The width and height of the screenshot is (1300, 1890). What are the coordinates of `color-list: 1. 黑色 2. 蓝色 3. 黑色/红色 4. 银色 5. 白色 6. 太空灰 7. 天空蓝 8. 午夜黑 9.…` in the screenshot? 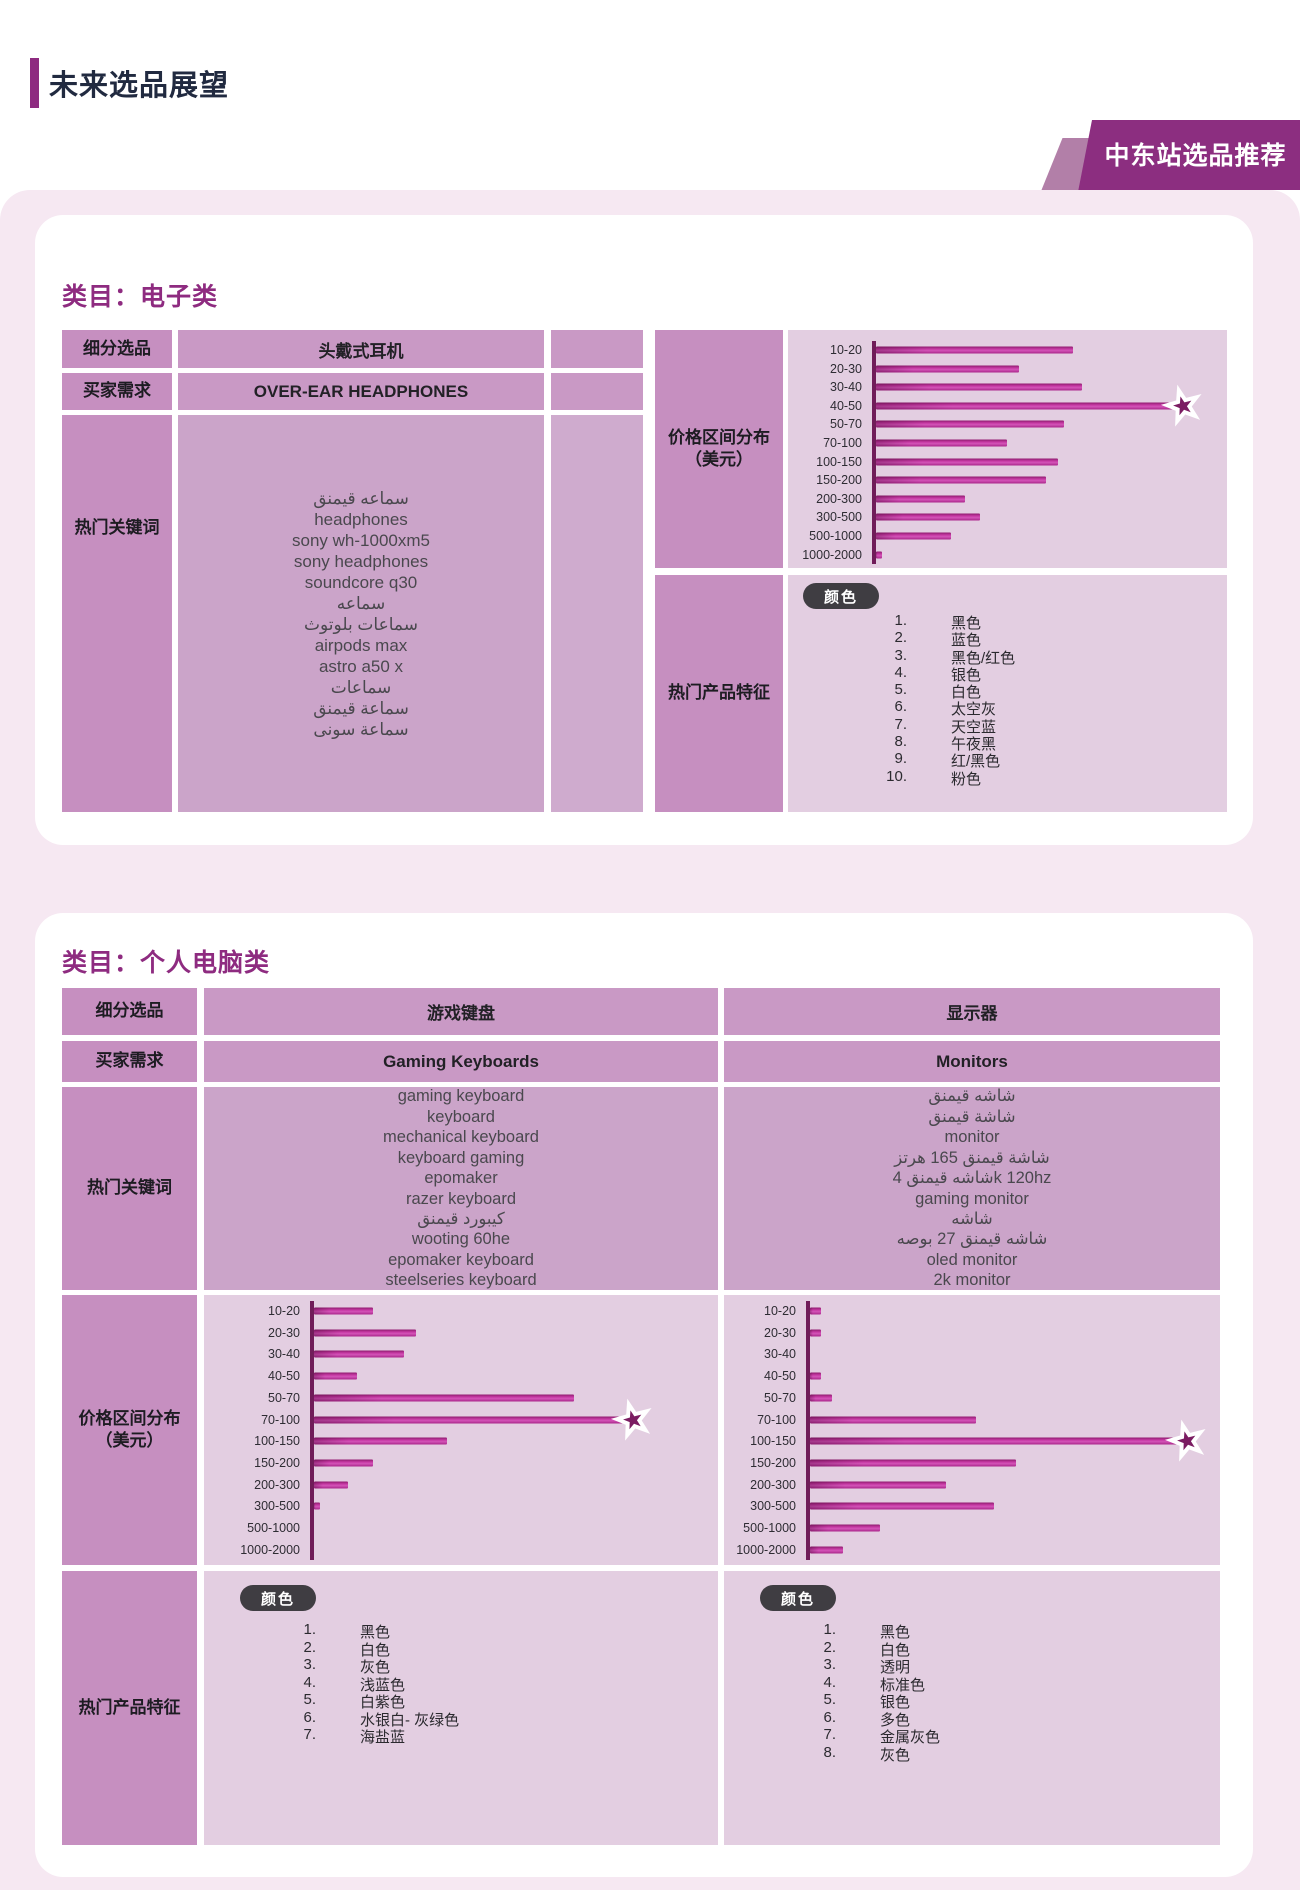 It's located at (949, 700).